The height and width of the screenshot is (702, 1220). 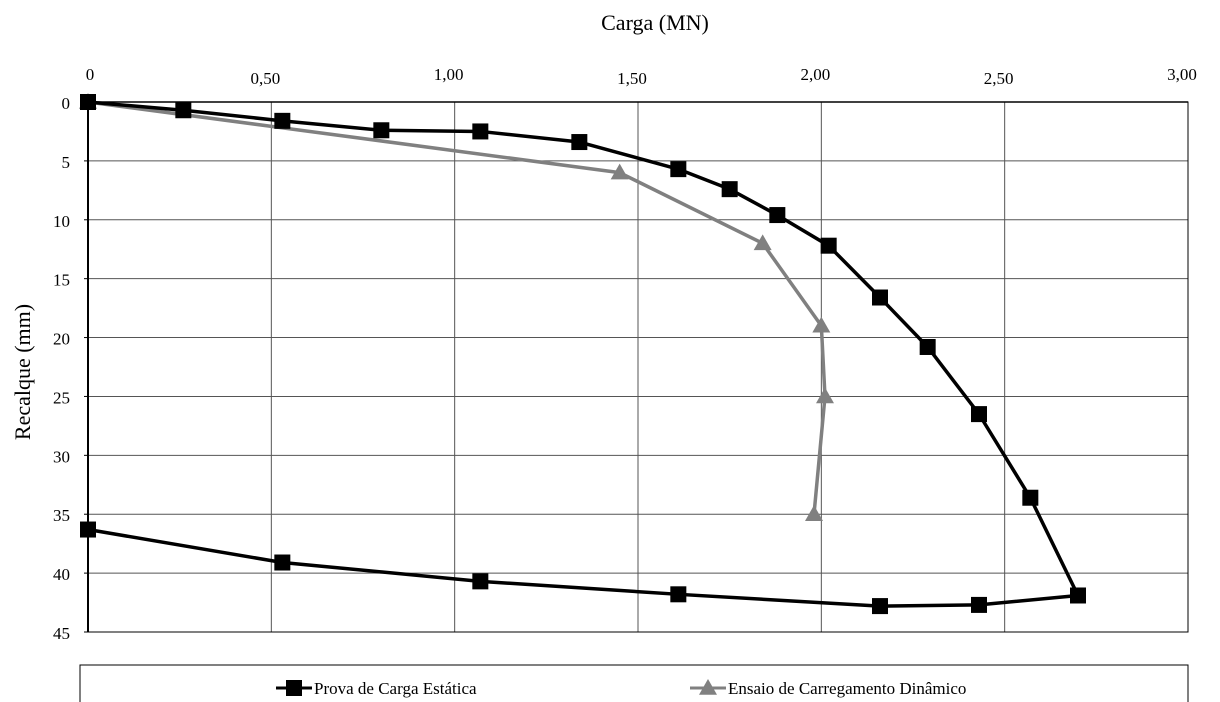 What do you see at coordinates (61, 456) in the screenshot?
I see `y-tick-label: 30` at bounding box center [61, 456].